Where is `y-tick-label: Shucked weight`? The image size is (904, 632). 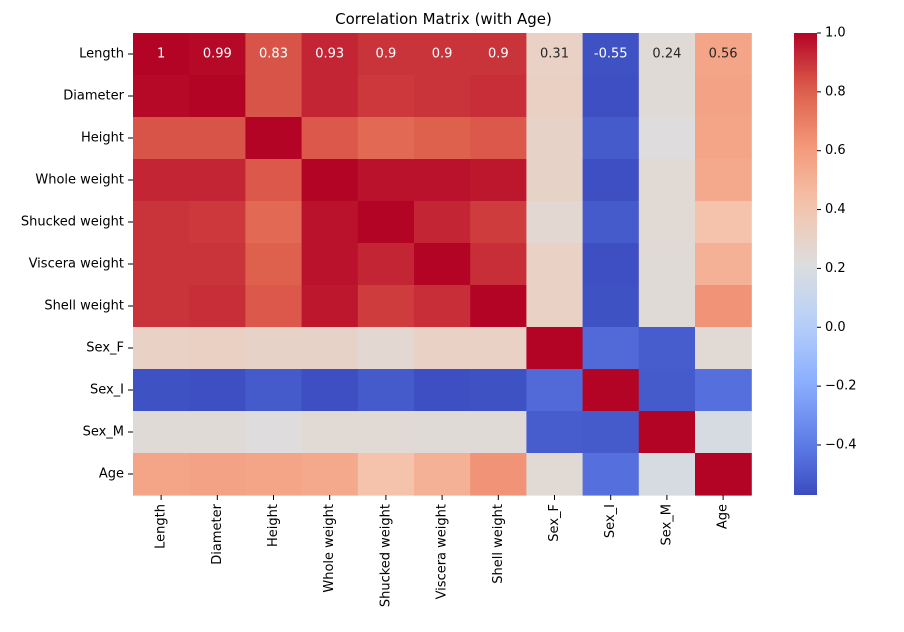 y-tick-label: Shucked weight is located at coordinates (72, 222).